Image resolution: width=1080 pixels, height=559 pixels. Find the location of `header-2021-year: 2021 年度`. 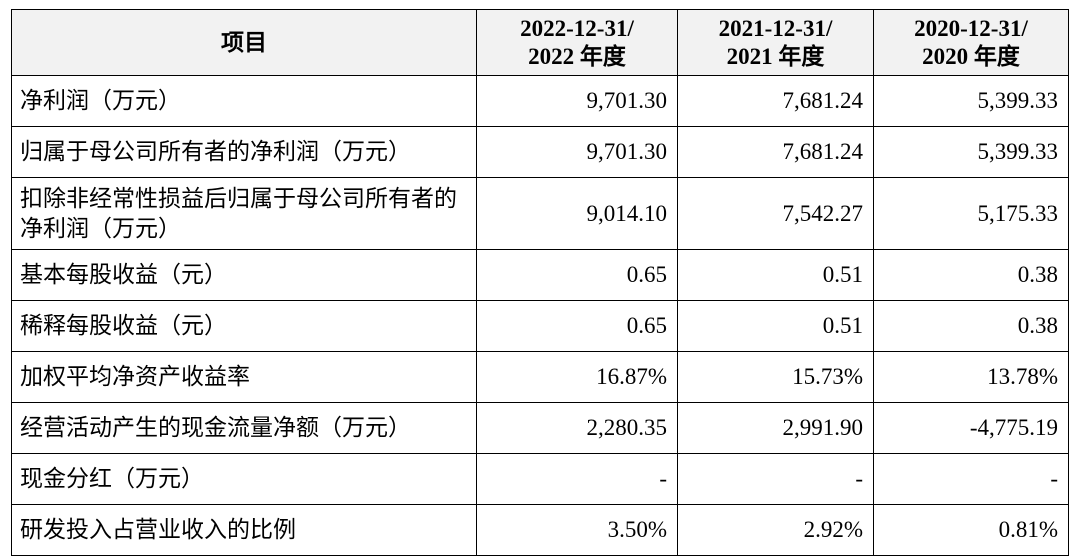

header-2021-year: 2021 年度 is located at coordinates (775, 56).